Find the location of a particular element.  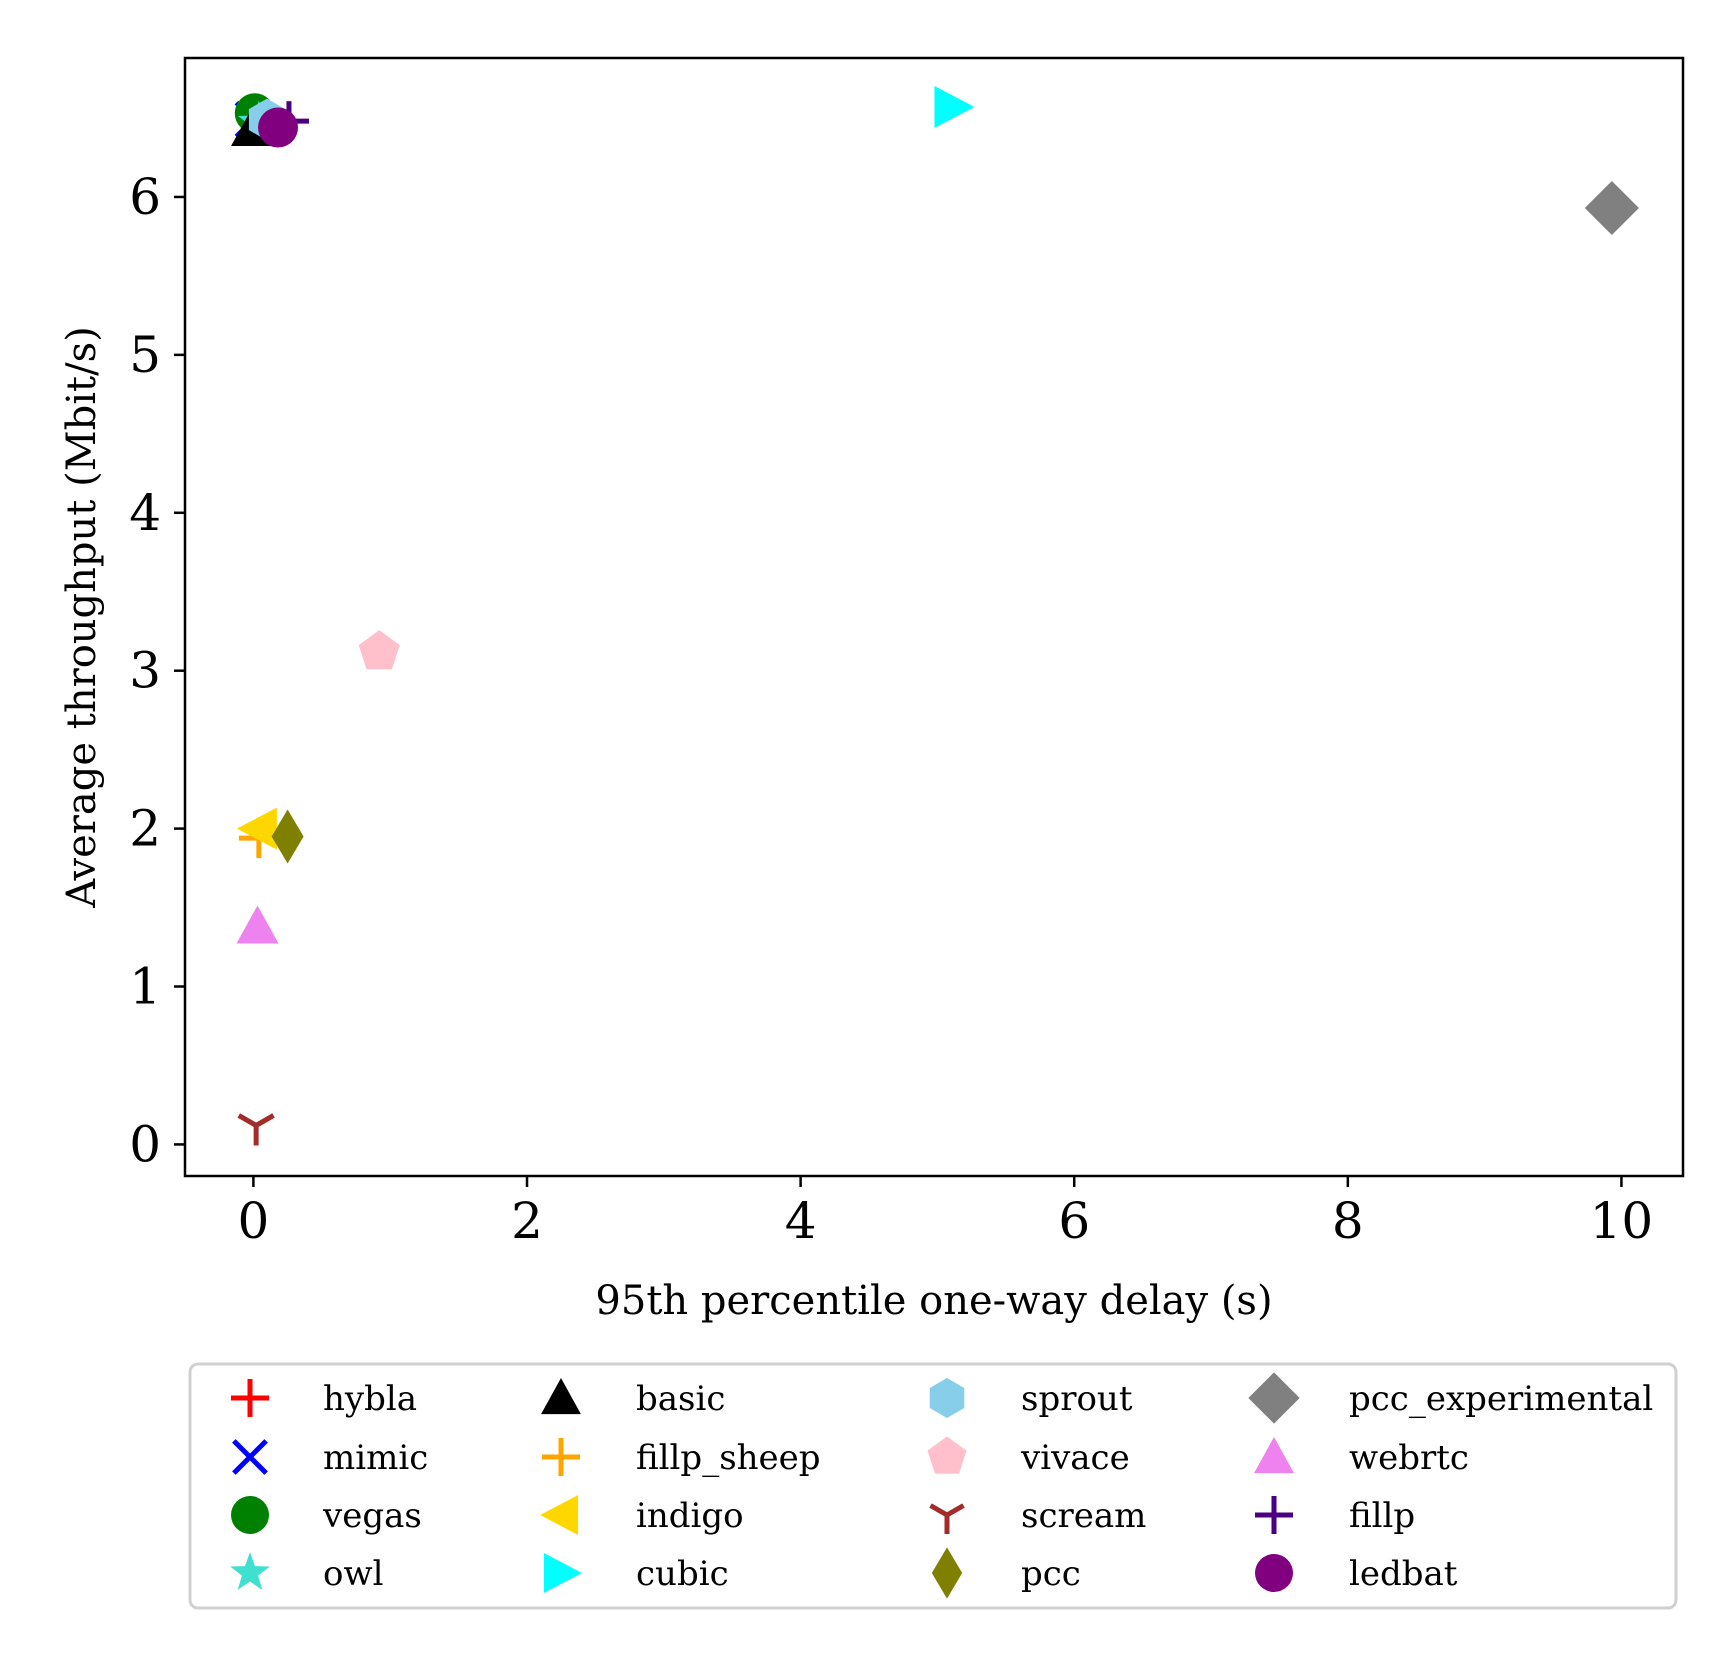

legend-label-pcc_experimental: pcc_experimental is located at coordinates (1501, 1399).